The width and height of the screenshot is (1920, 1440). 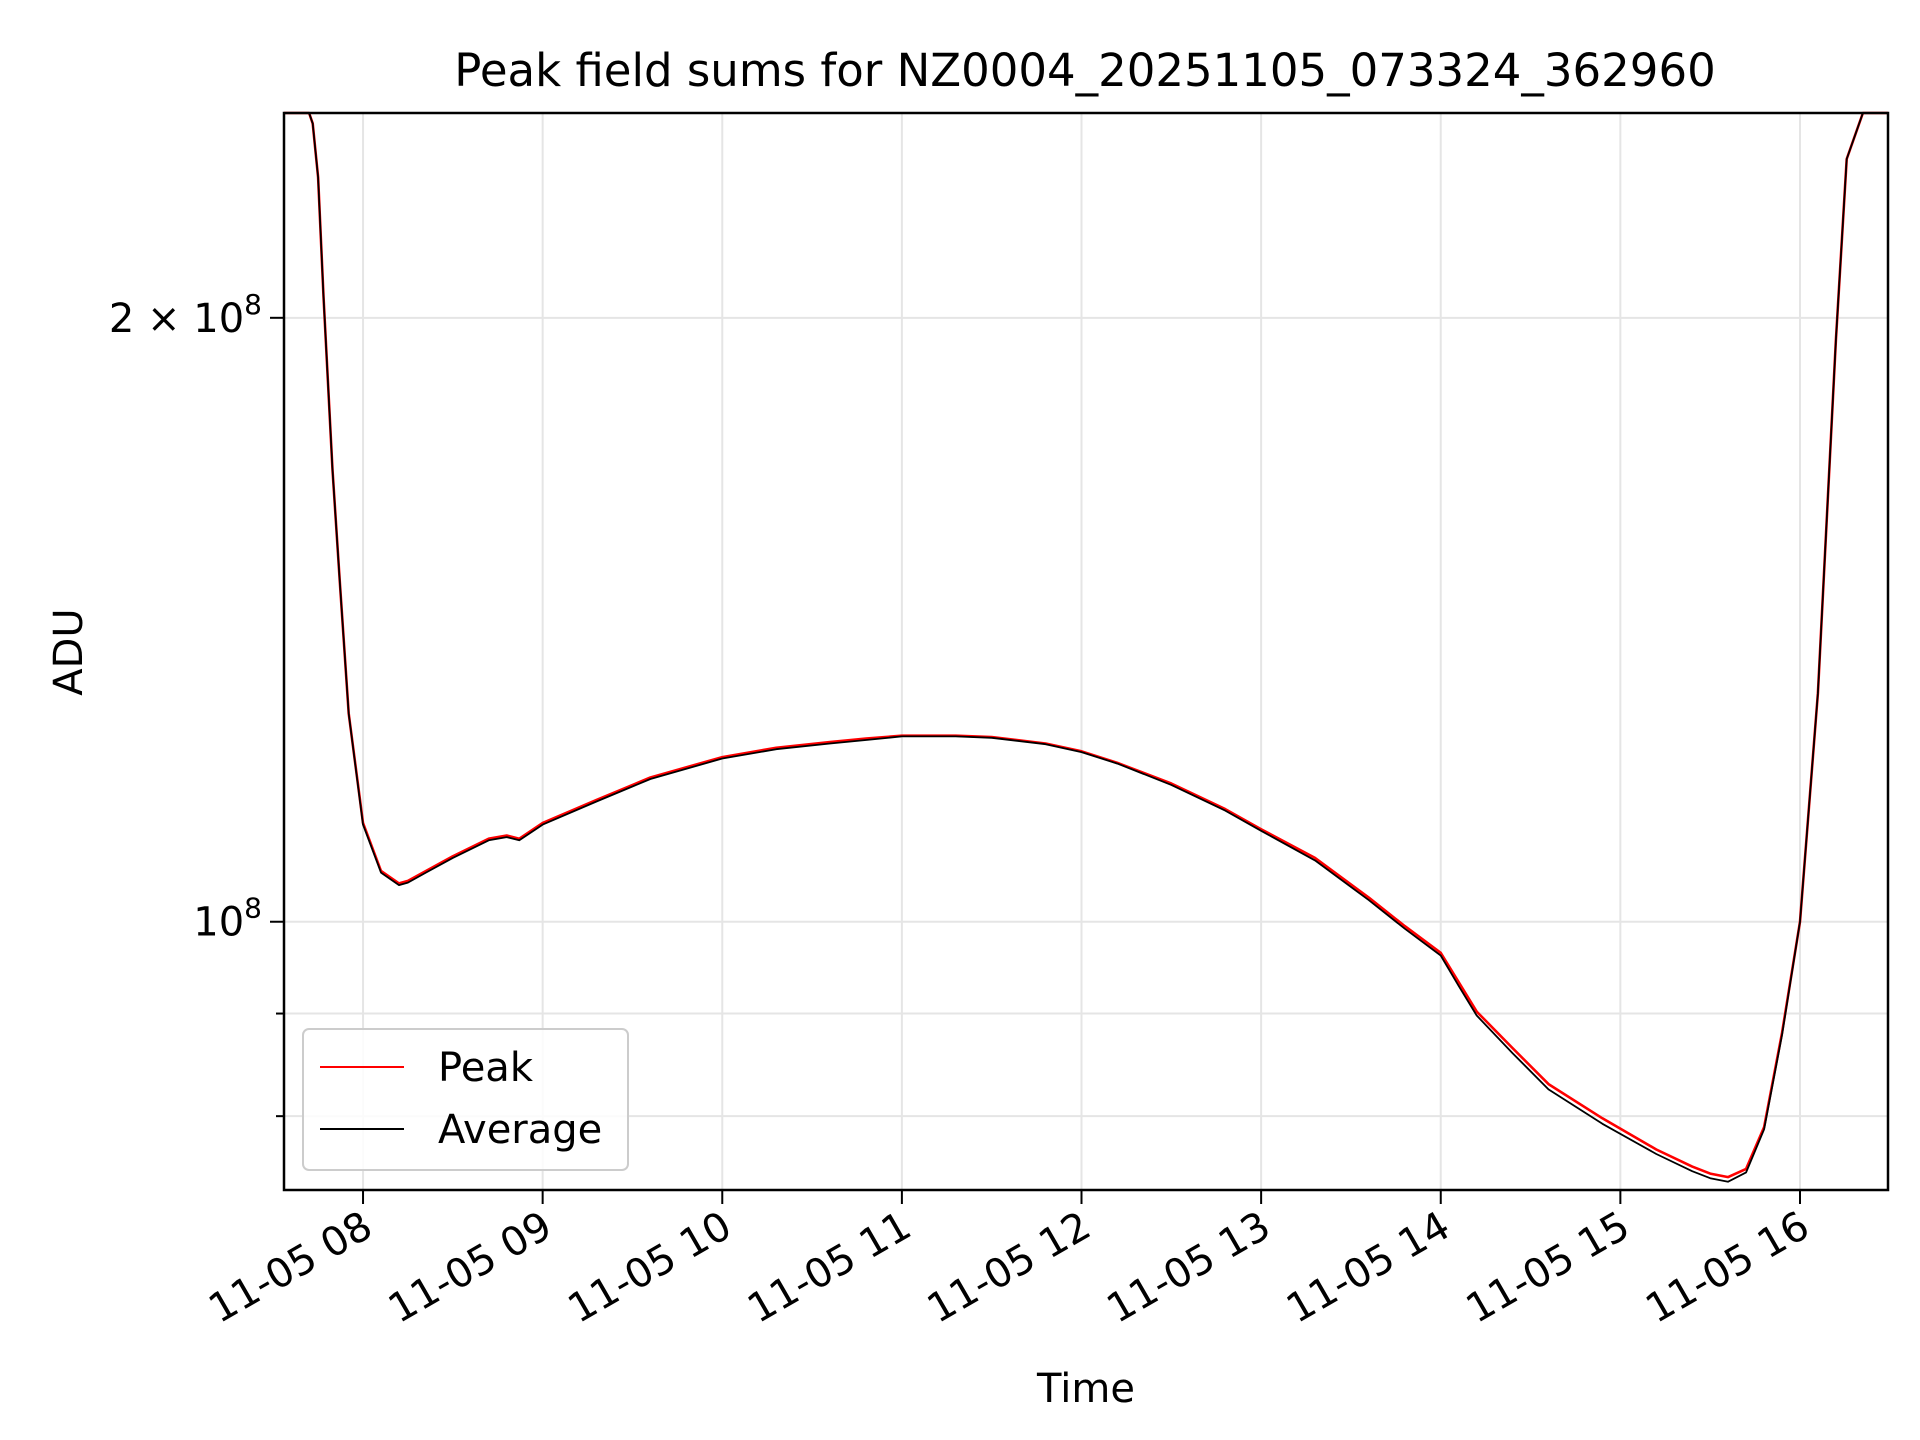 I want to click on legend-label-average: Average, so click(x=520, y=1130).